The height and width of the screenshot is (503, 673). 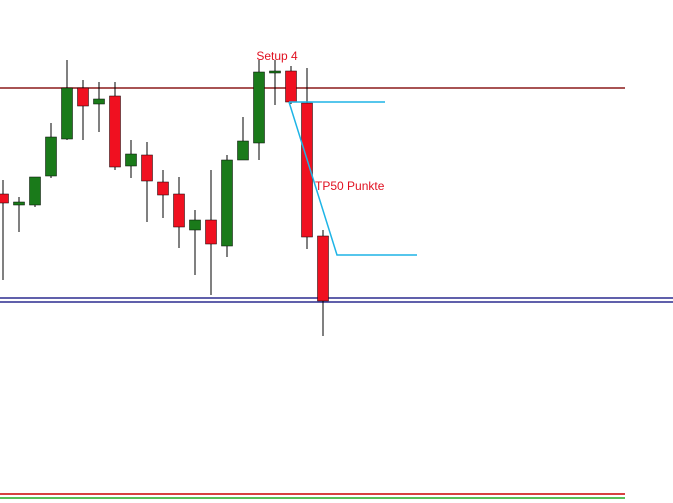 I want to click on annotation: Setup 4, so click(x=277, y=56).